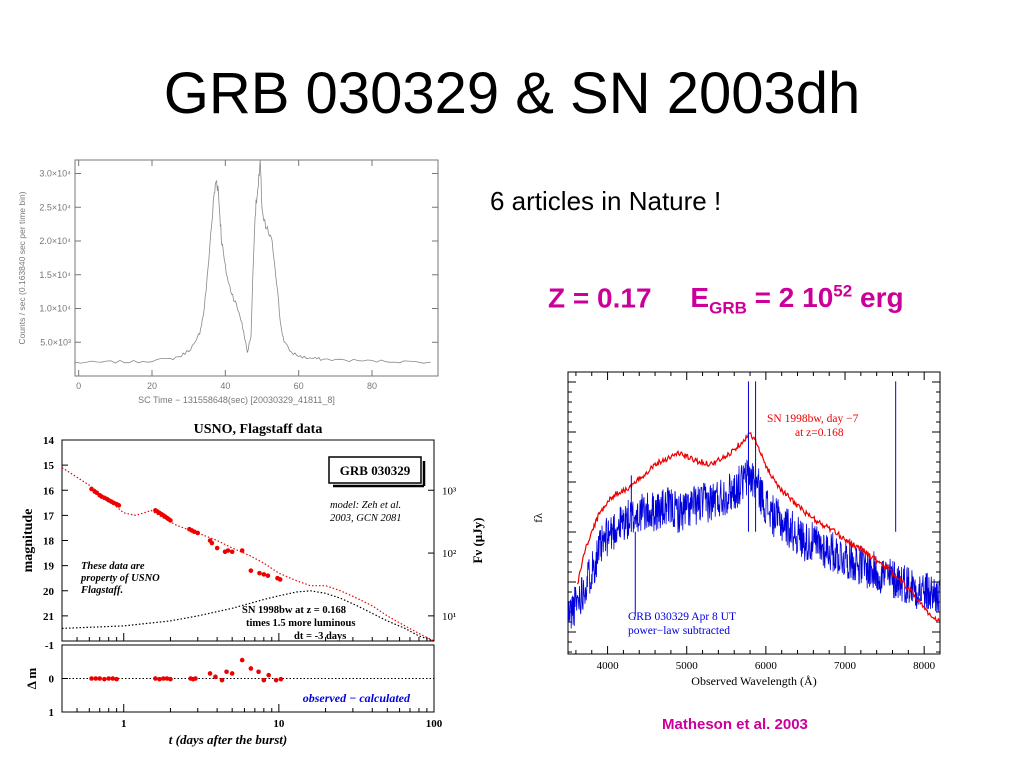 This screenshot has height=768, width=1024. What do you see at coordinates (55, 342) in the screenshot?
I see `y-tick-label: 5.0×10³` at bounding box center [55, 342].